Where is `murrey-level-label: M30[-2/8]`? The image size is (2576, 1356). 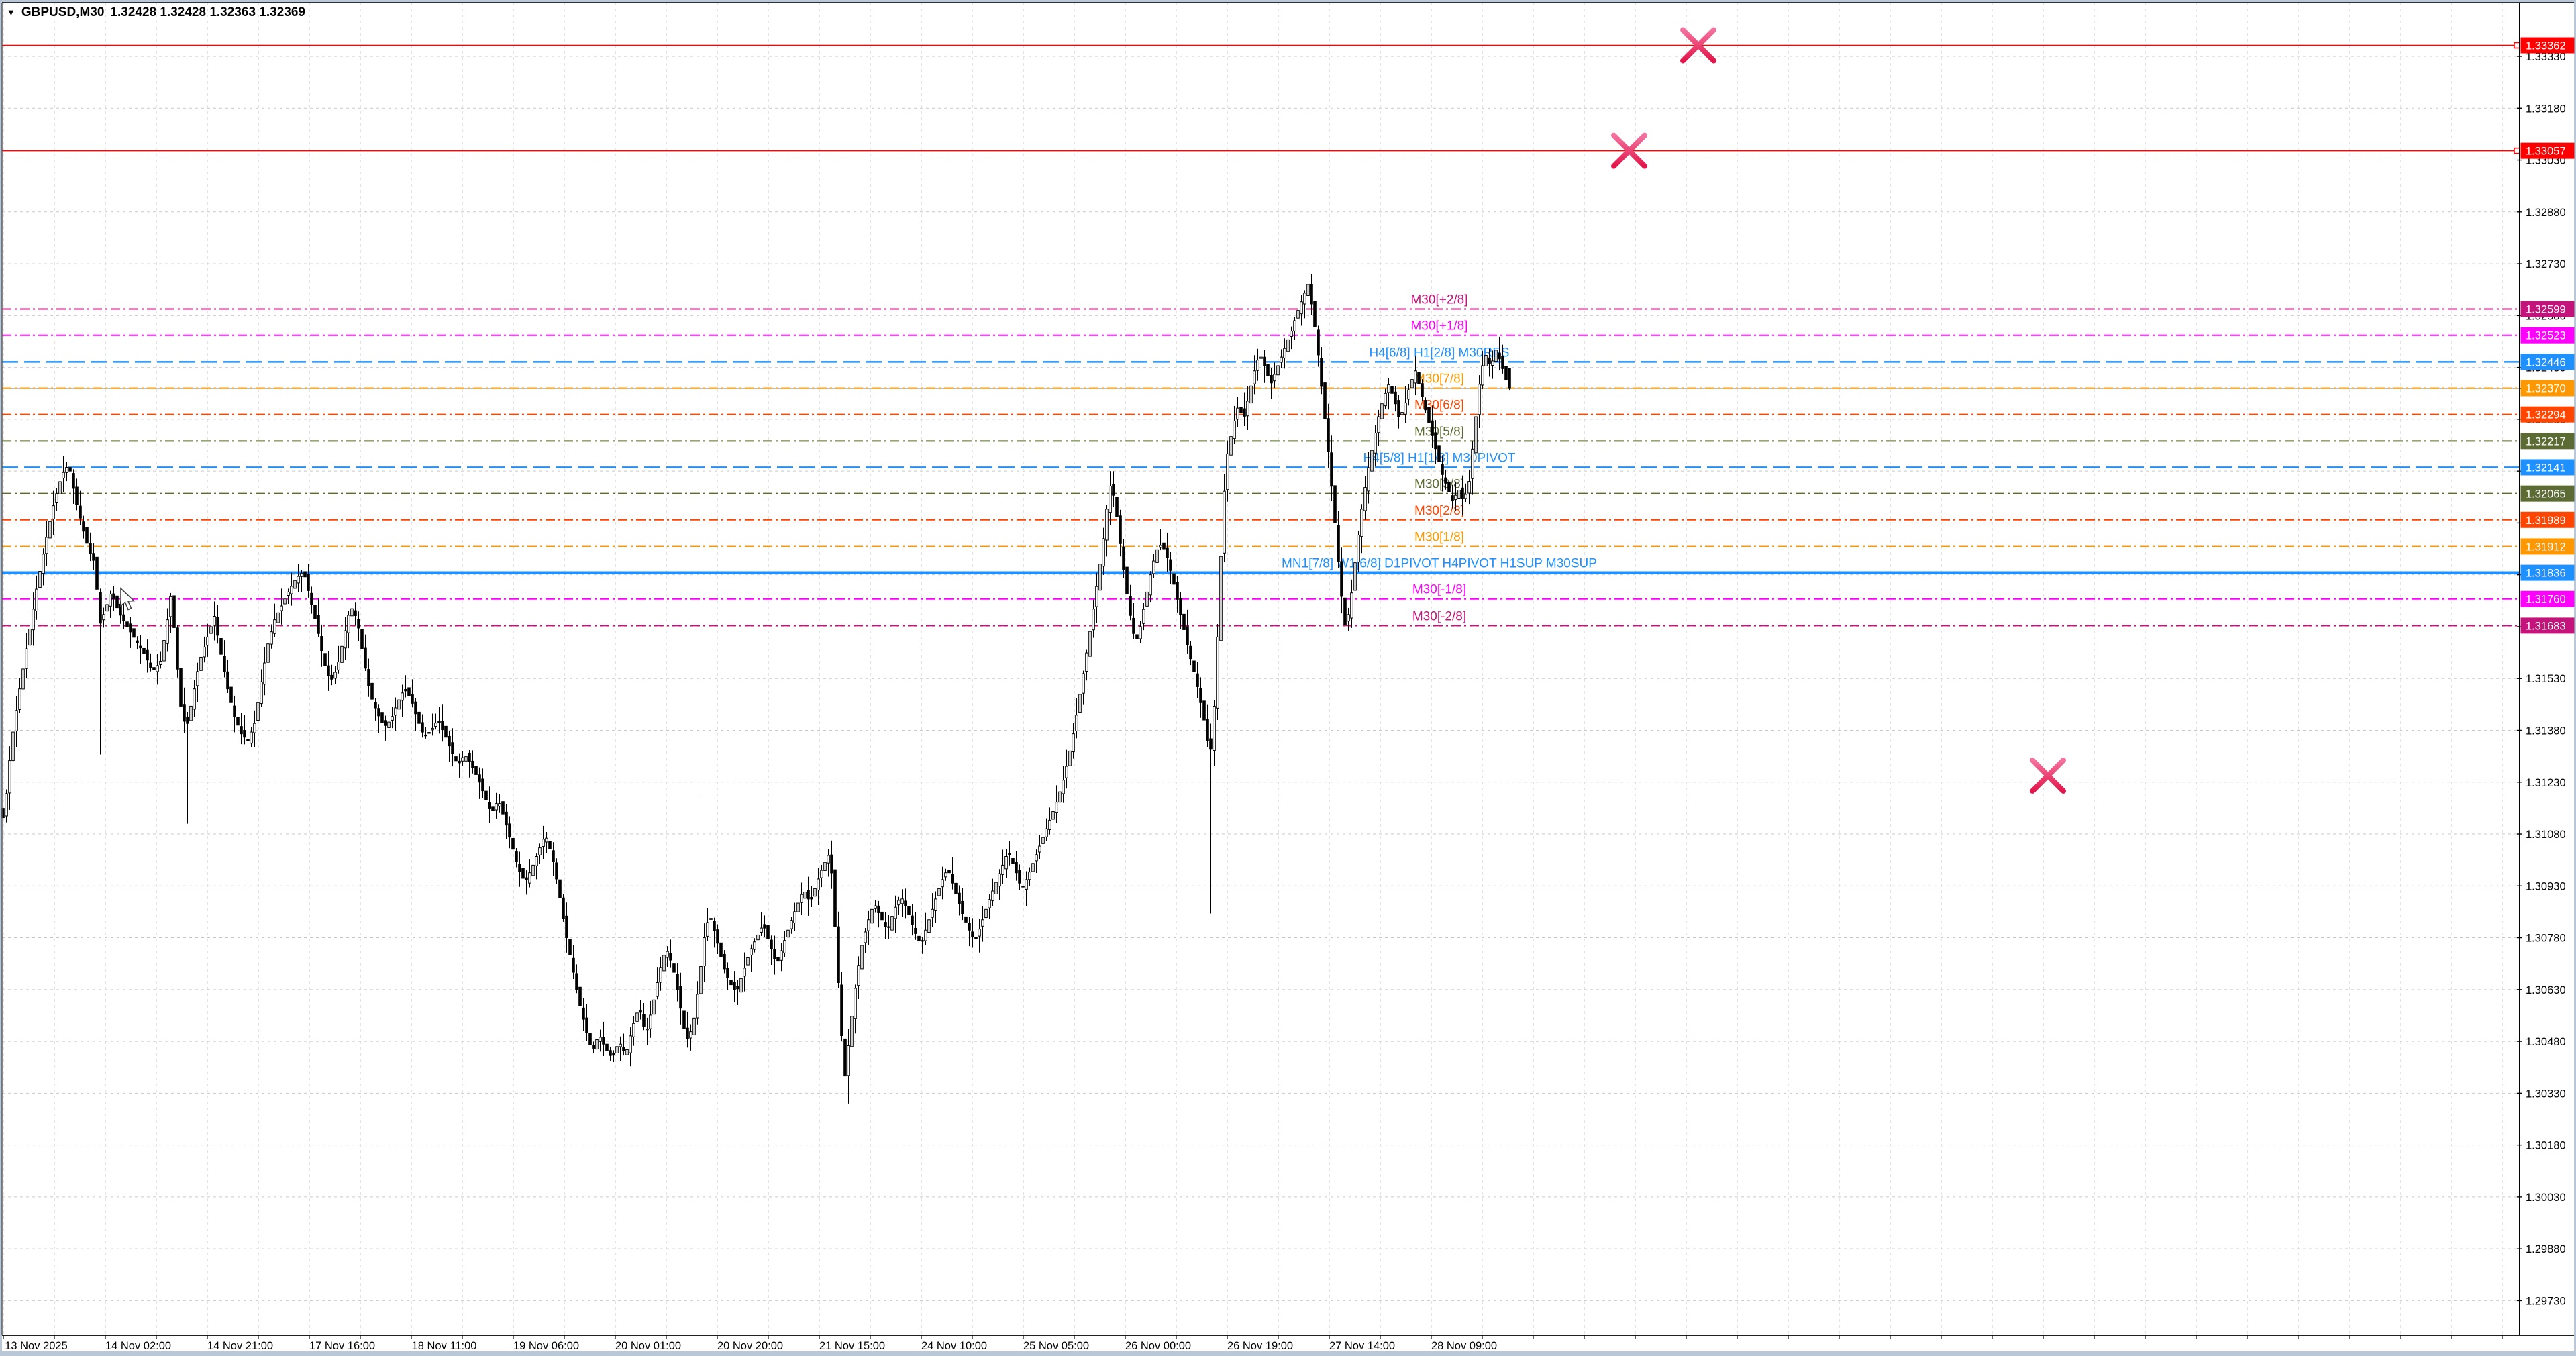 murrey-level-label: M30[-2/8] is located at coordinates (1439, 616).